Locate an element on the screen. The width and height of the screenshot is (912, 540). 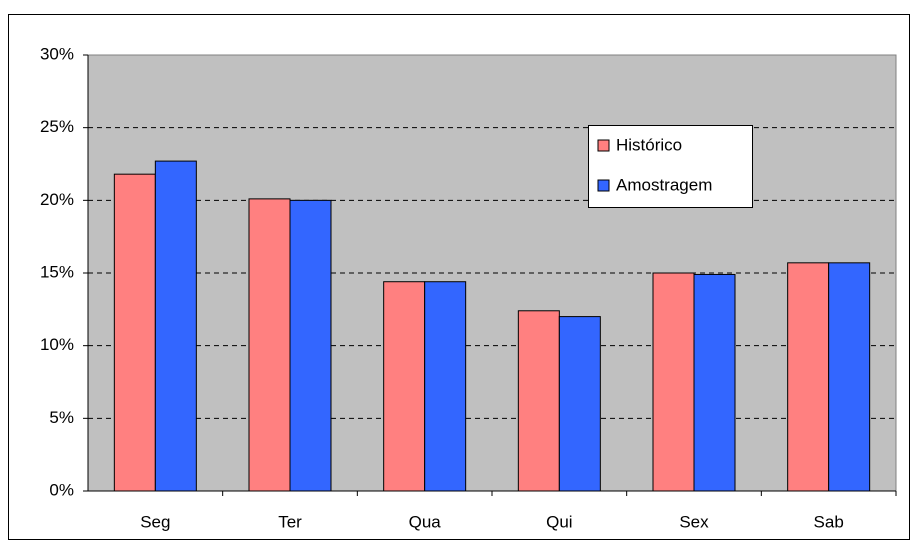
x-tick-label: Qui is located at coordinates (559, 521).